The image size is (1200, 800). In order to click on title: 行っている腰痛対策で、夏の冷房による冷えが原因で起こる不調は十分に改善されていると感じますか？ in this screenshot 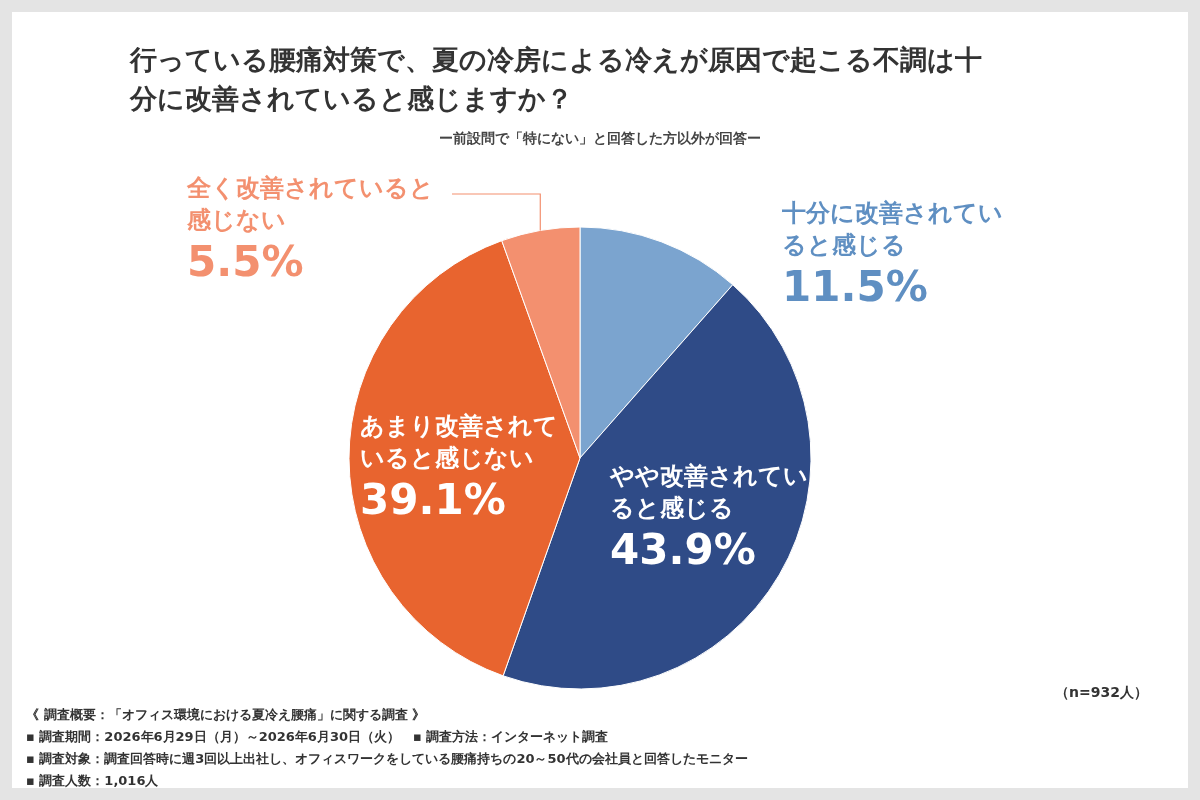, I will do `click(556, 80)`.